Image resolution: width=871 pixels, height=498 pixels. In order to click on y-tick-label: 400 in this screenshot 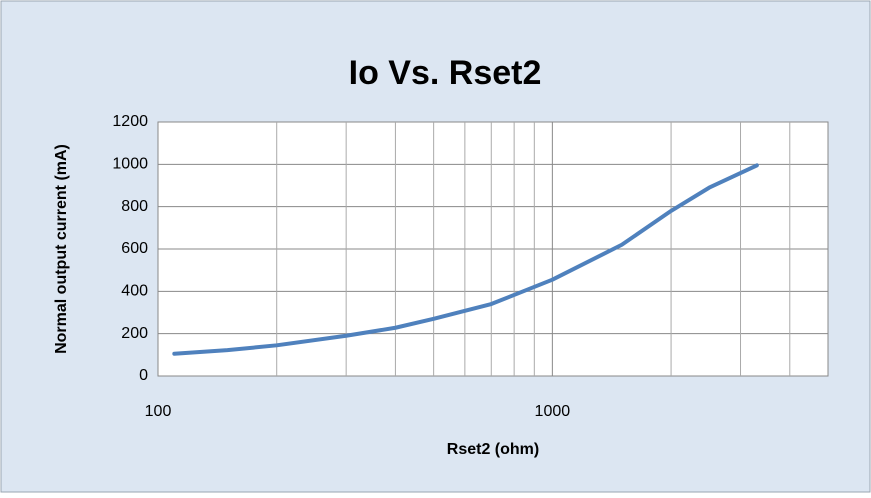, I will do `click(134, 291)`.